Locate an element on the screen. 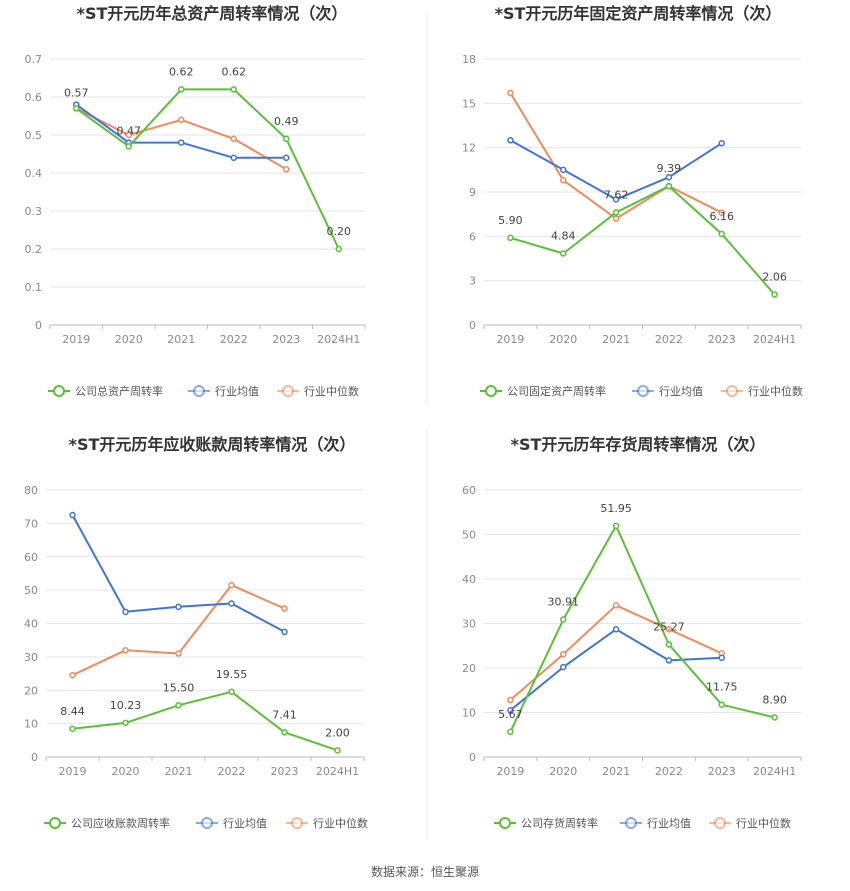 The height and width of the screenshot is (891, 850). source-note: 数据来源：恒生聚源 is located at coordinates (425, 871).